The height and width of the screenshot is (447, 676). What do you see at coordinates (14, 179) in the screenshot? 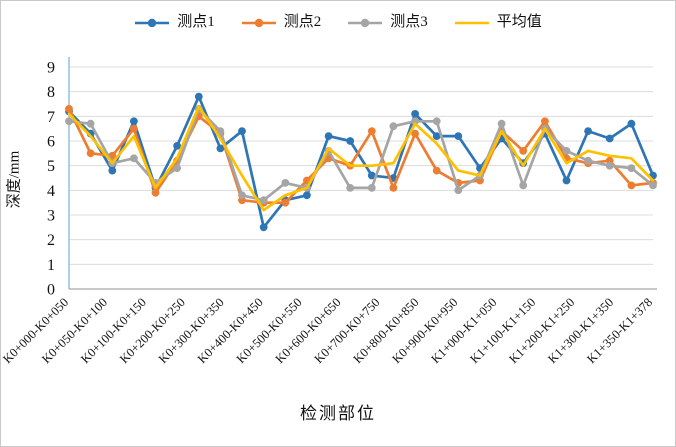
I see `y-axis-title: 深度/mm` at bounding box center [14, 179].